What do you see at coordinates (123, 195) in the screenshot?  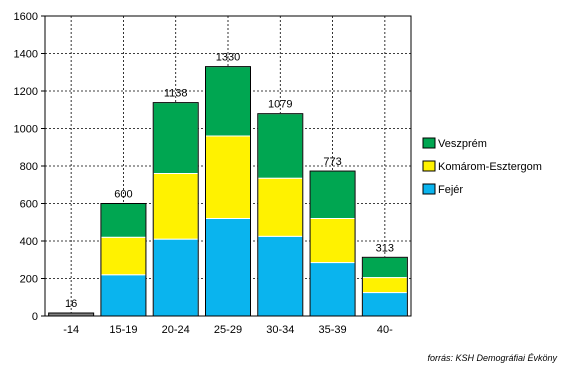 I see `total-label-15-19: 600` at bounding box center [123, 195].